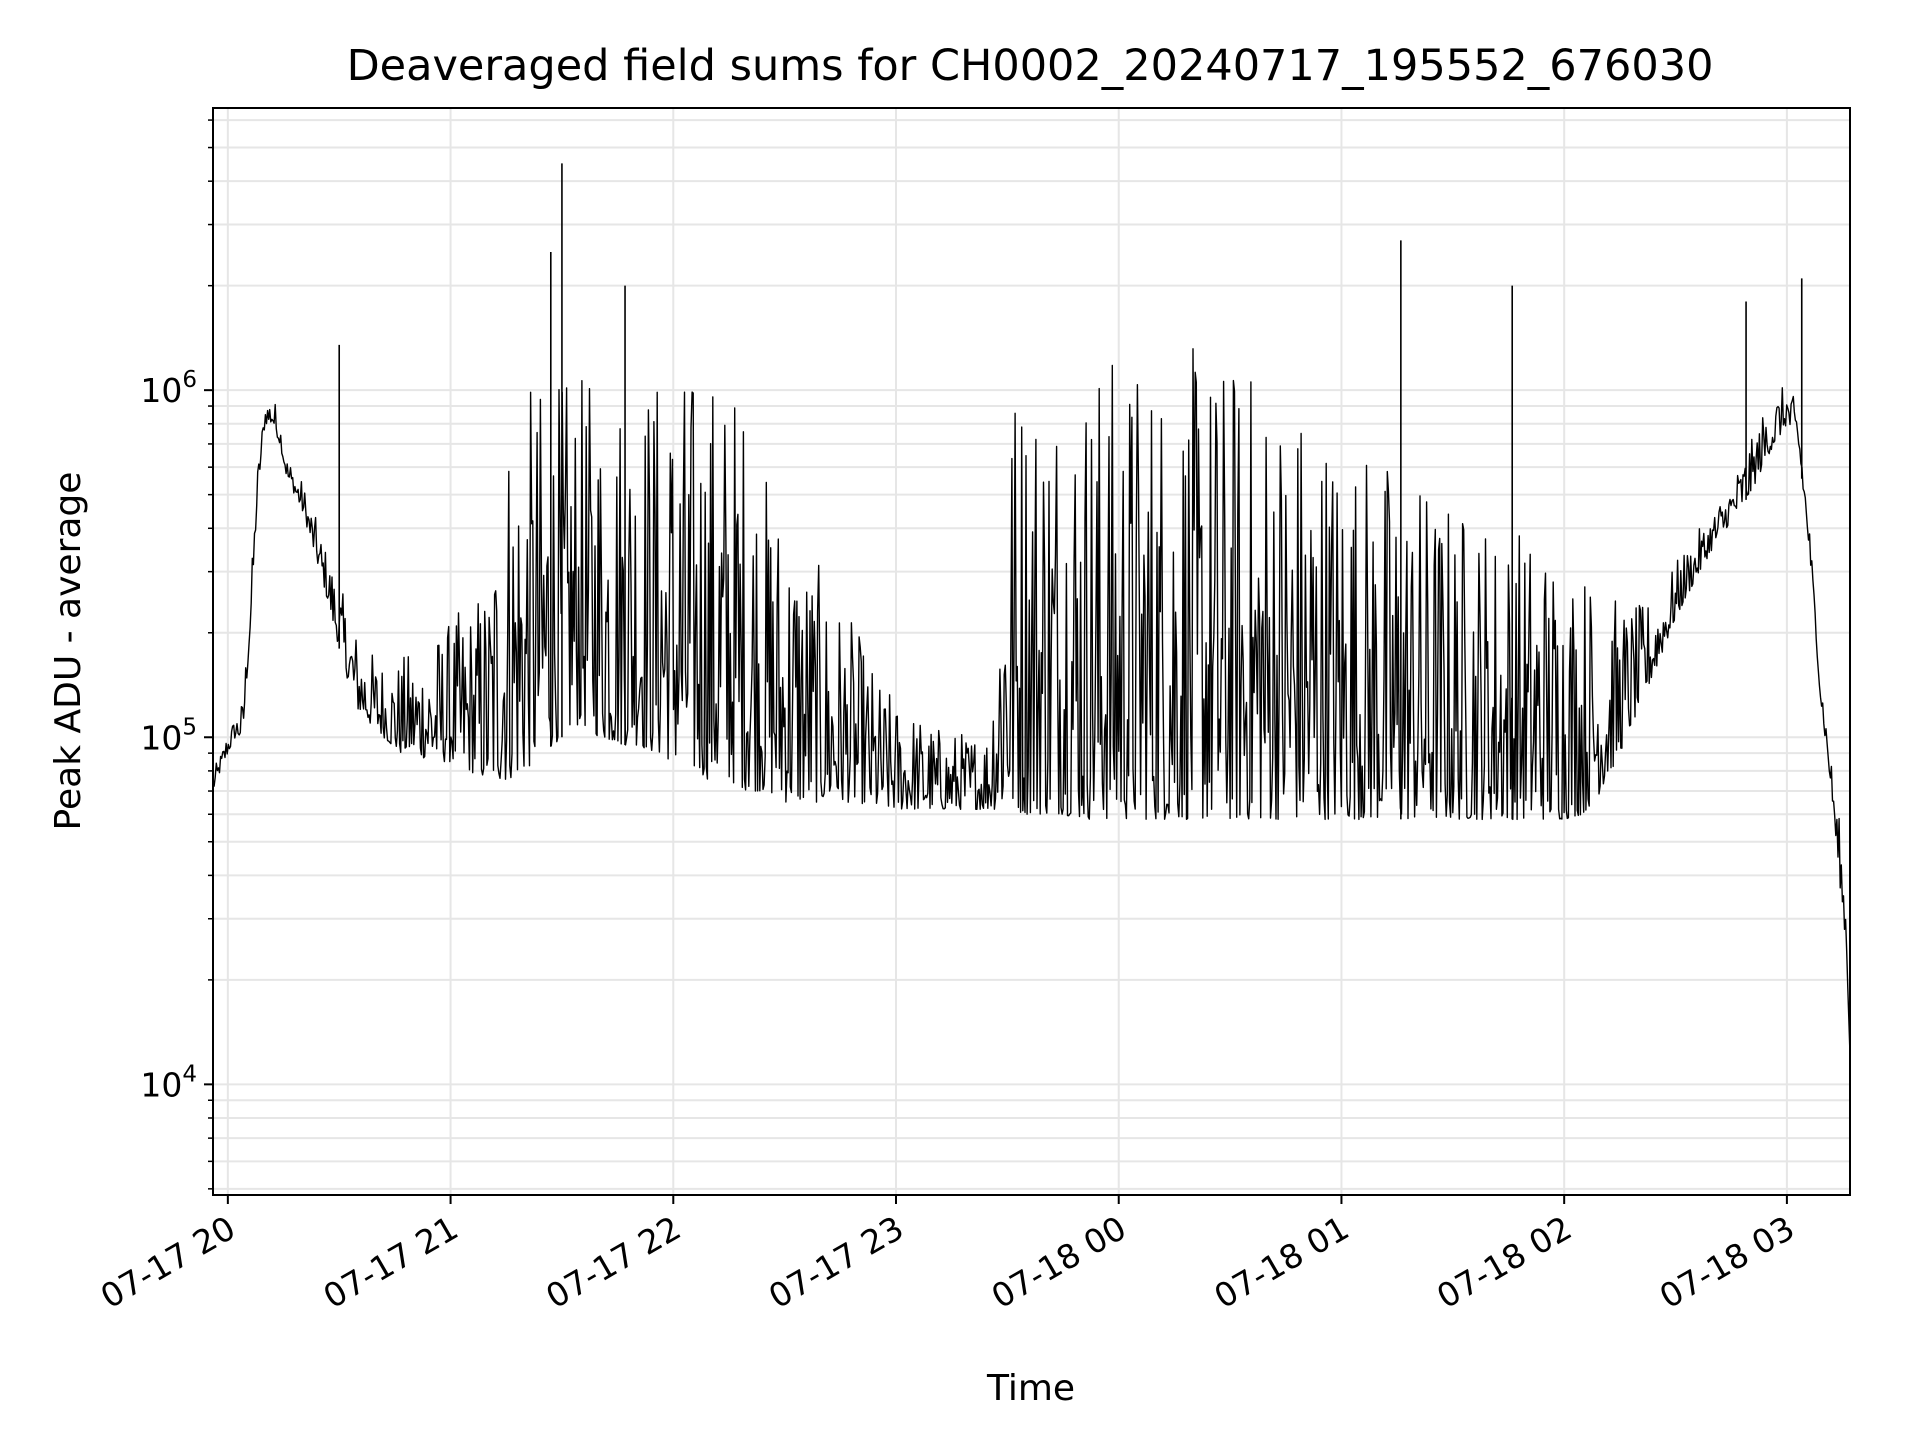 This screenshot has height=1440, width=1920. Describe the element at coordinates (189, 380) in the screenshot. I see `y-tick-exponent: 6` at that location.